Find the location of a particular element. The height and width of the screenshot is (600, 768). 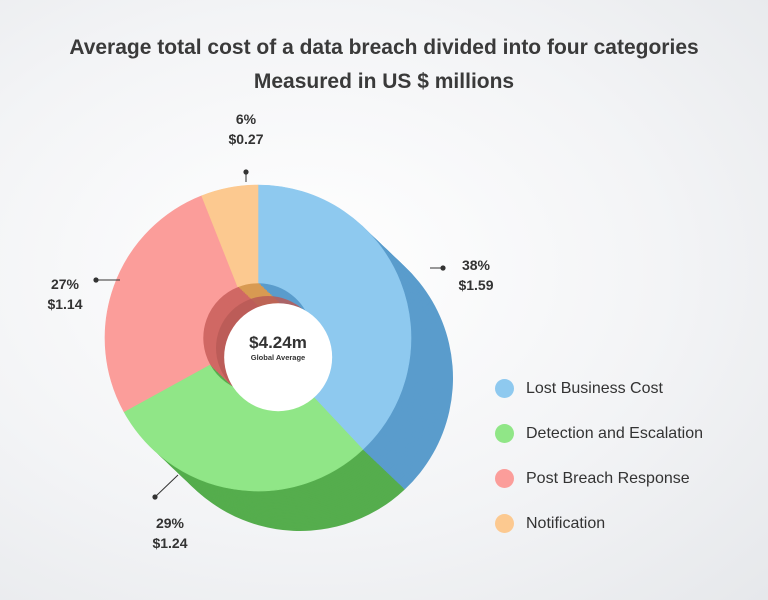

data-label-percent: 6% is located at coordinates (246, 119).